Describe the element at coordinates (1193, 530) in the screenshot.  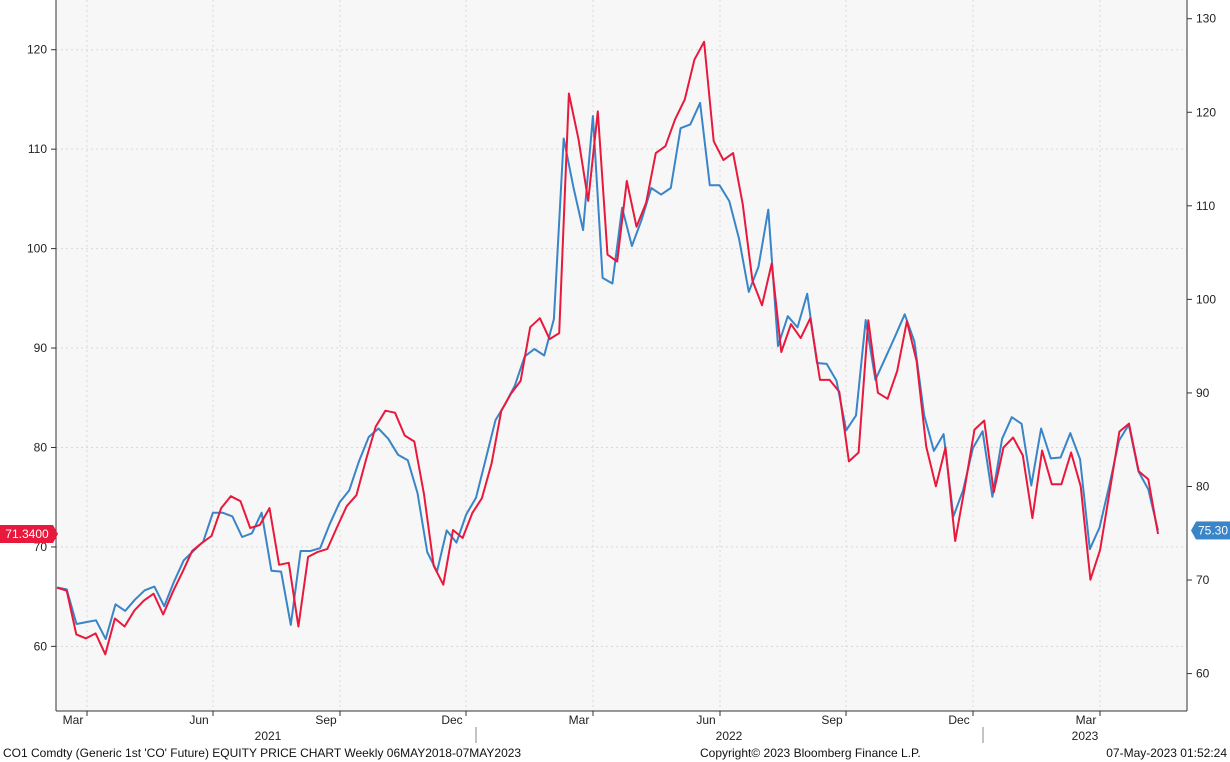
I see `right-badge-pointer` at that location.